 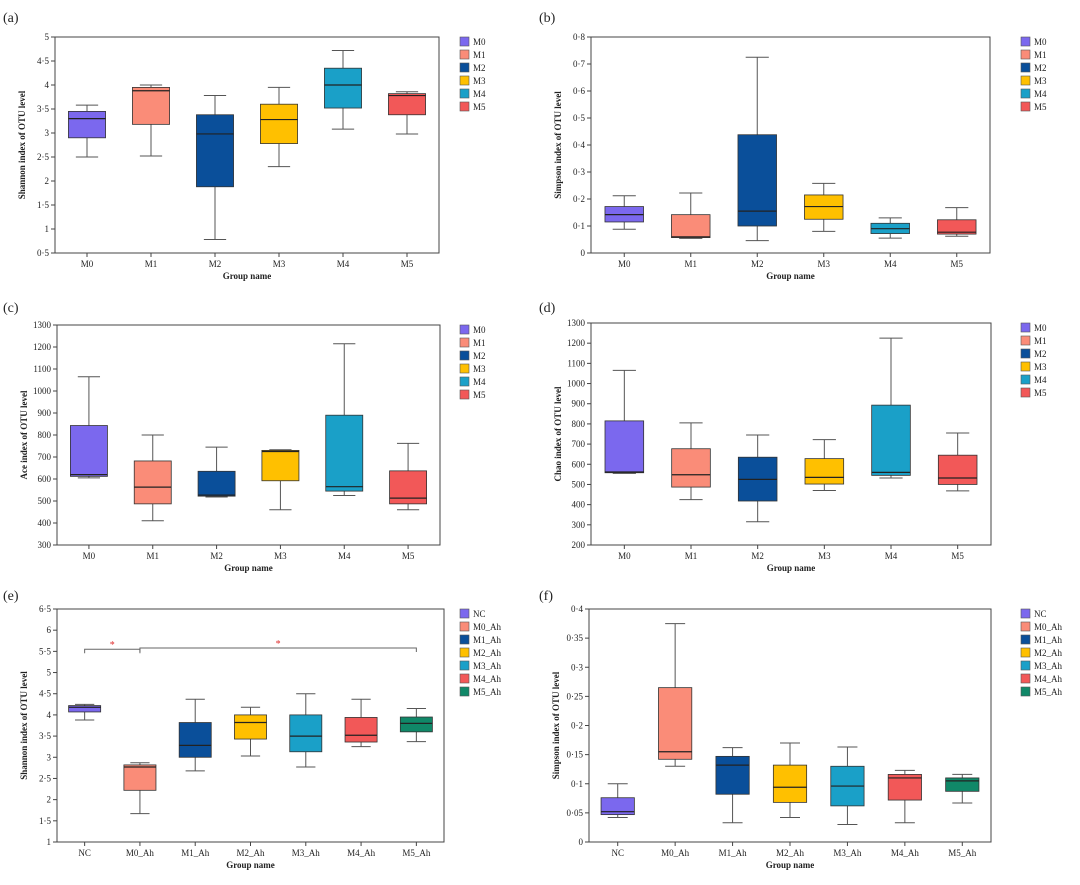 What do you see at coordinates (1048, 692) in the screenshot?
I see `legend-label: M5_Ah` at bounding box center [1048, 692].